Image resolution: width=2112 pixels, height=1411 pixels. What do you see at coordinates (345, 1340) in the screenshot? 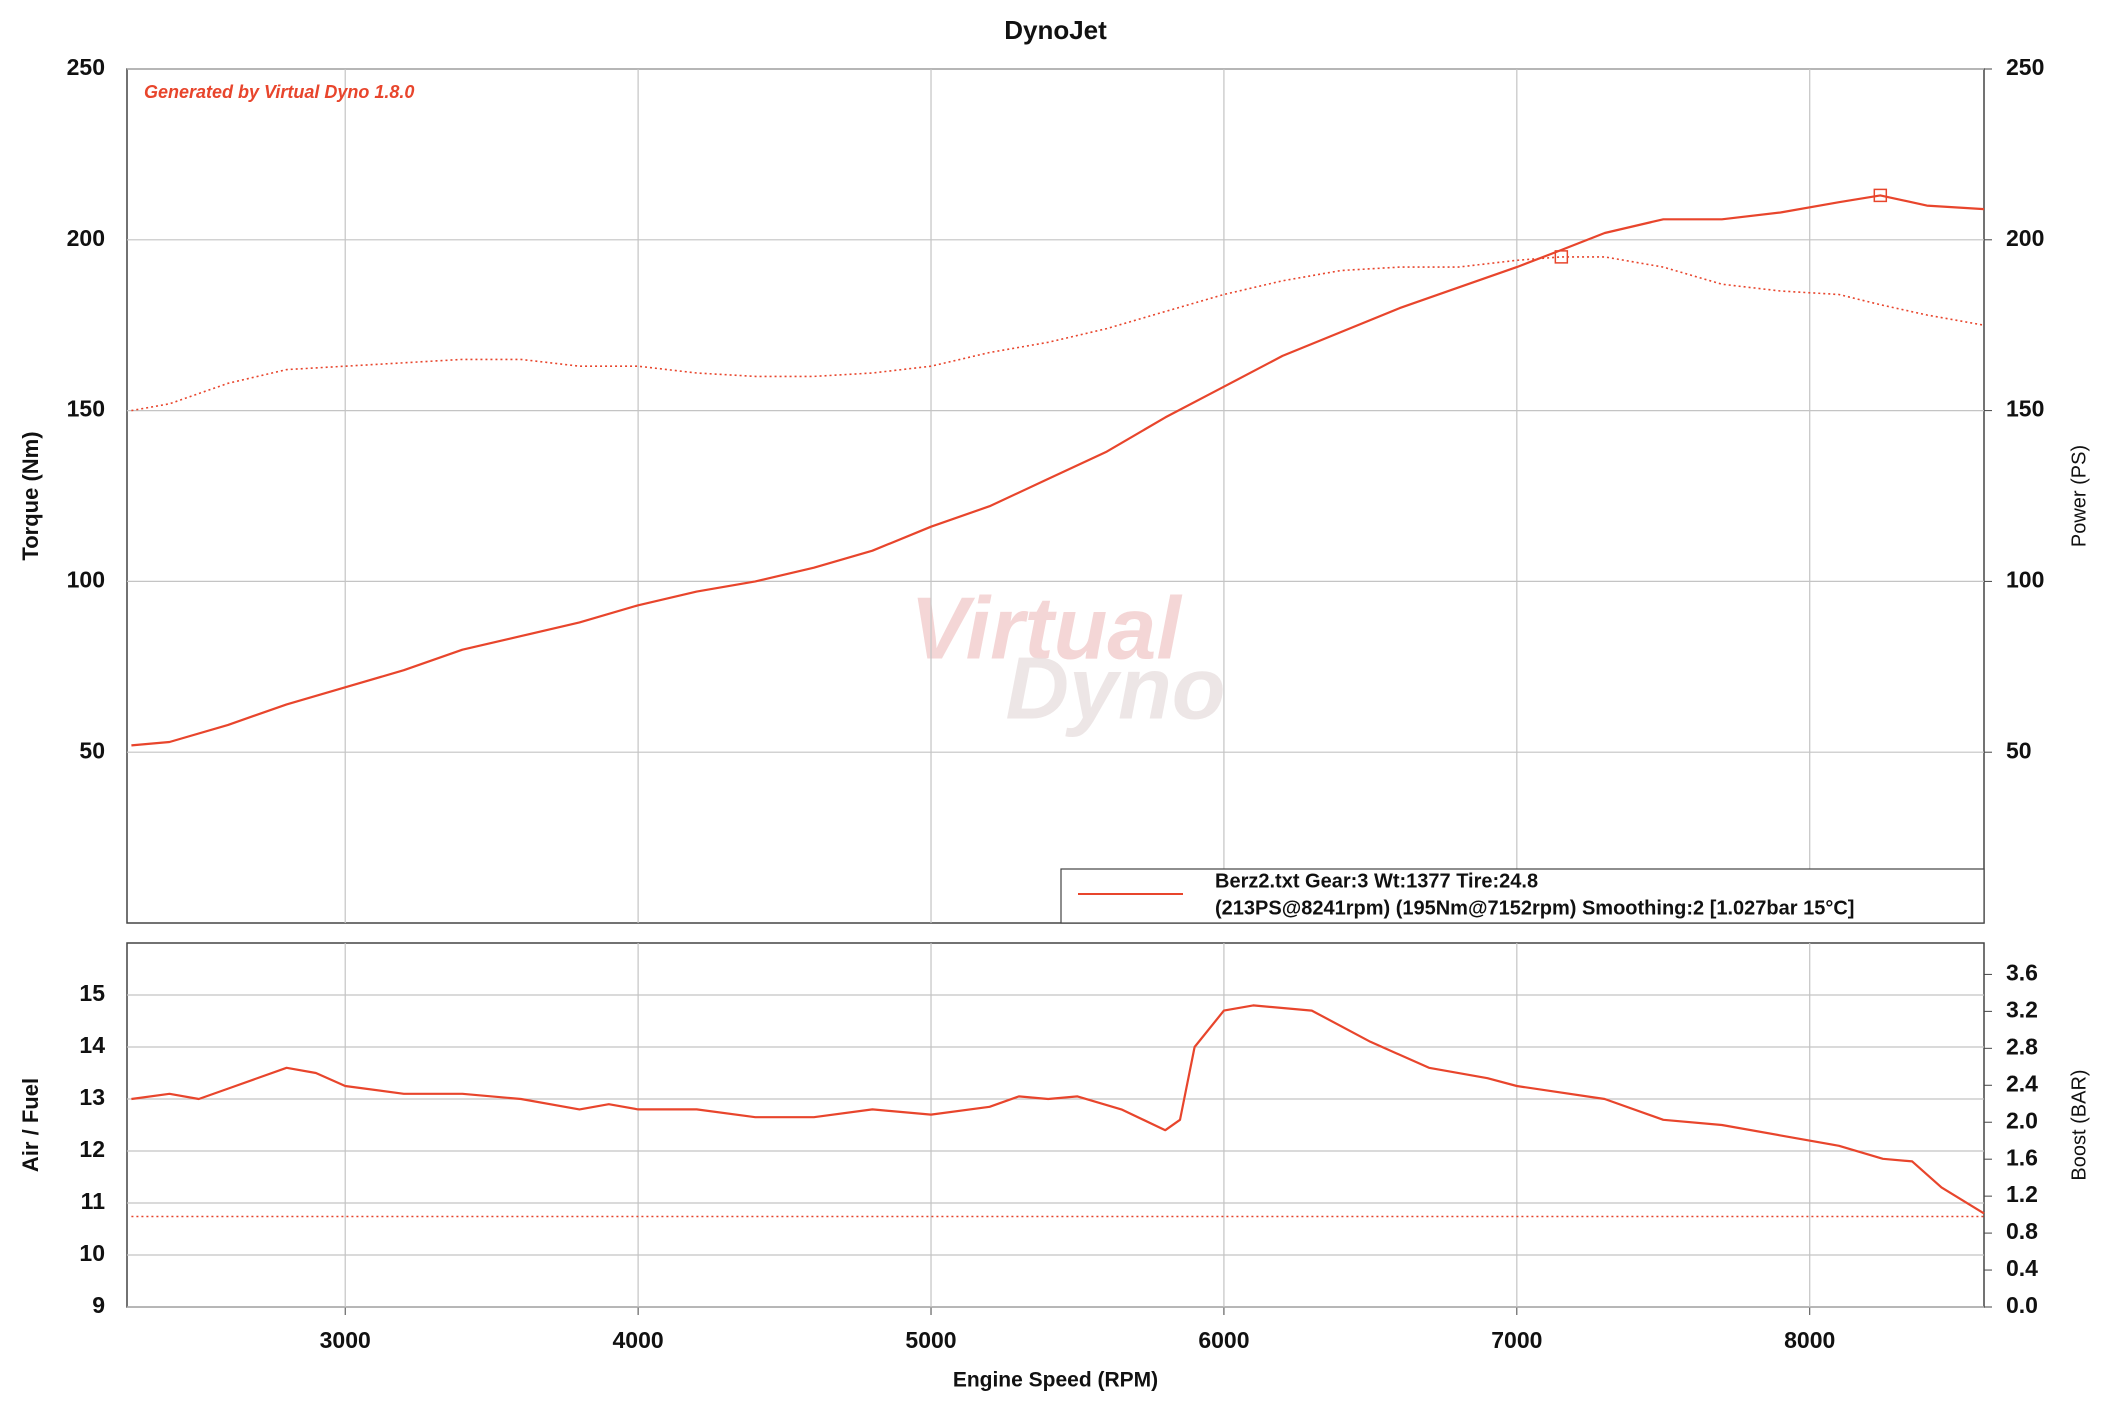
I see `x-tick-label: 3000` at bounding box center [345, 1340].